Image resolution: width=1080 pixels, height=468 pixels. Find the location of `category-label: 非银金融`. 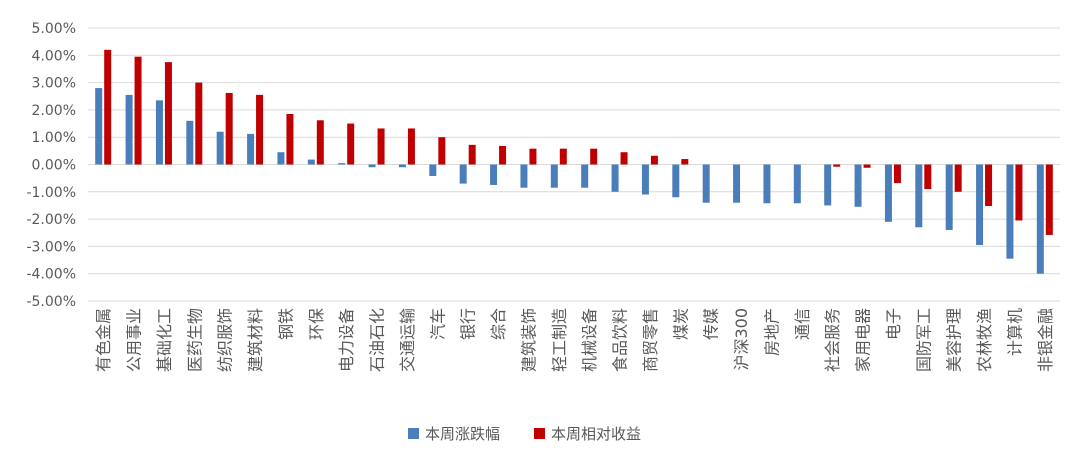

category-label: 非银金融 is located at coordinates (1045, 340).